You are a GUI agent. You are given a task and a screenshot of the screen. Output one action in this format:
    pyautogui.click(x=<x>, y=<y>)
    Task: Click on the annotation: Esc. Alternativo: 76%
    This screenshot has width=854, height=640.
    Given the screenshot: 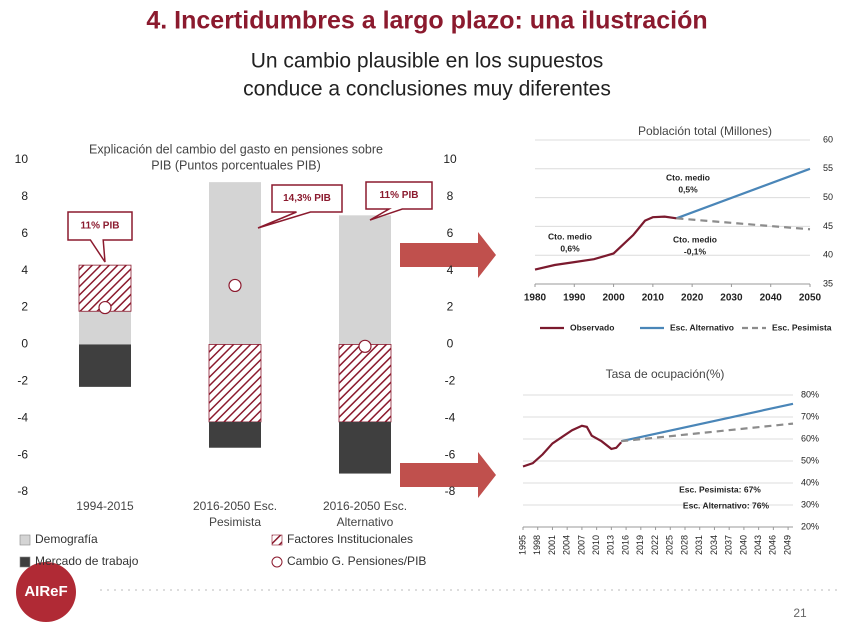 What is the action you would take?
    pyautogui.click(x=726, y=505)
    